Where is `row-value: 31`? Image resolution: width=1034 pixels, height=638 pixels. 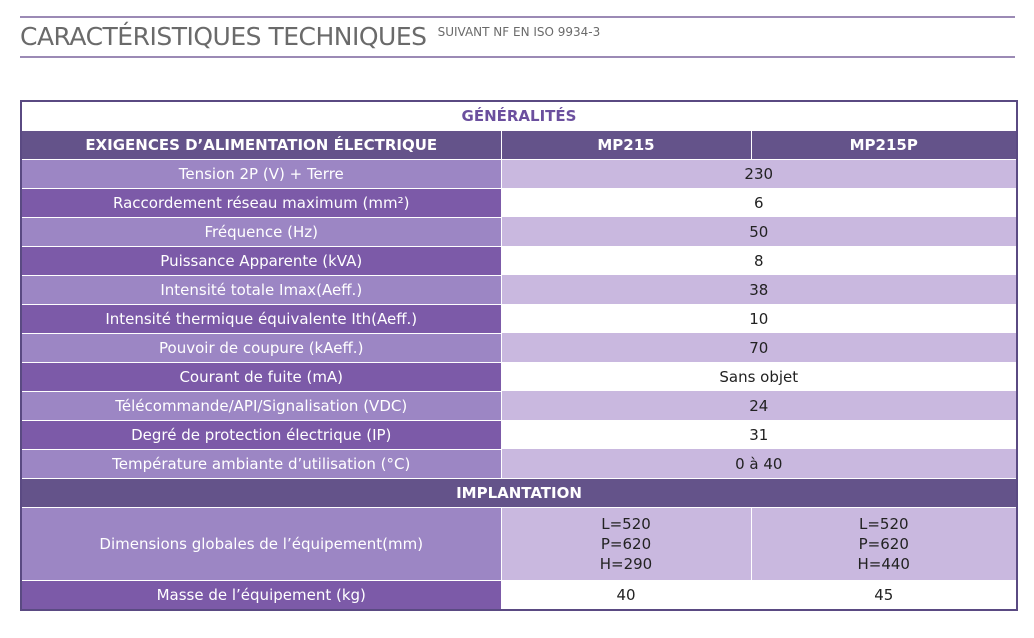 row-value: 31 is located at coordinates (759, 435).